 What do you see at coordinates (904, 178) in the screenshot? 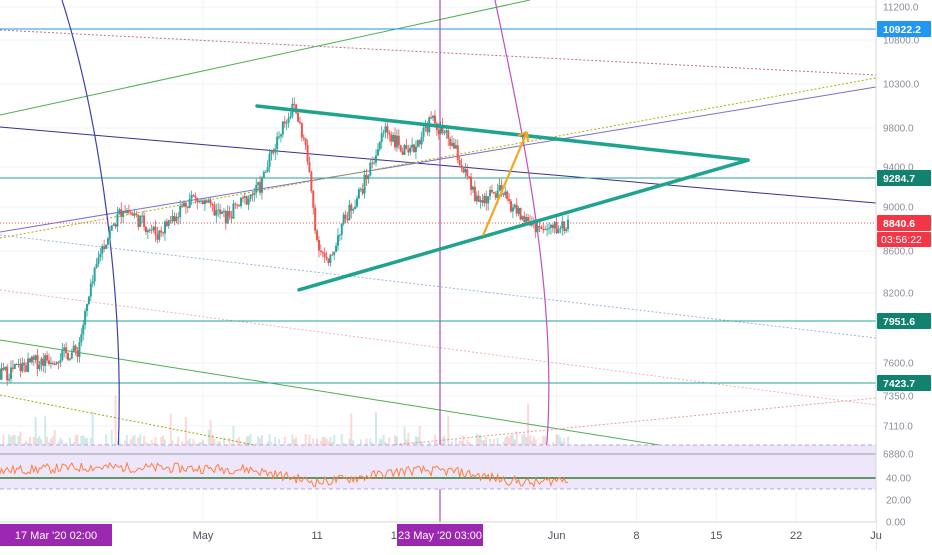
I see `price-label-tag` at bounding box center [904, 178].